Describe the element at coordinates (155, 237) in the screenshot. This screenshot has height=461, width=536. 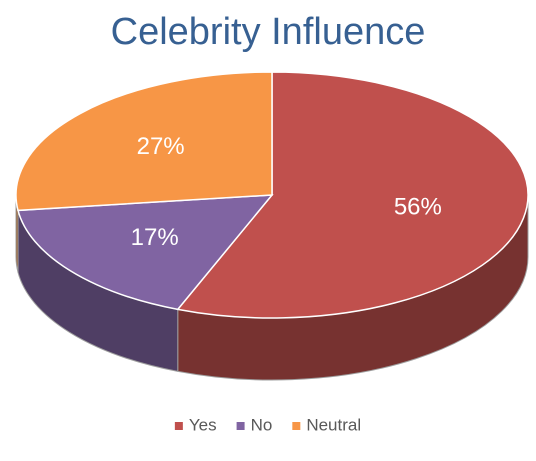
I see `value-label: 17%` at that location.